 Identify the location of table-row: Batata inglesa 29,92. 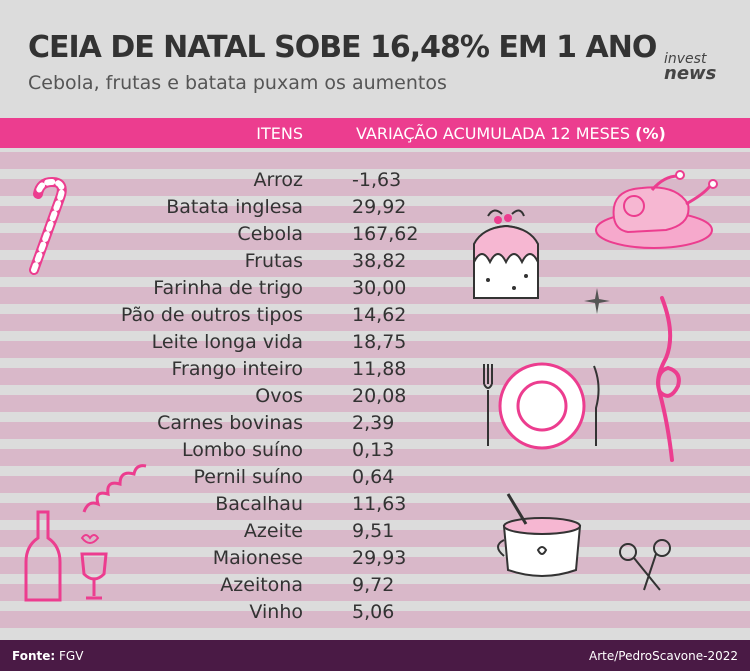
(375, 206).